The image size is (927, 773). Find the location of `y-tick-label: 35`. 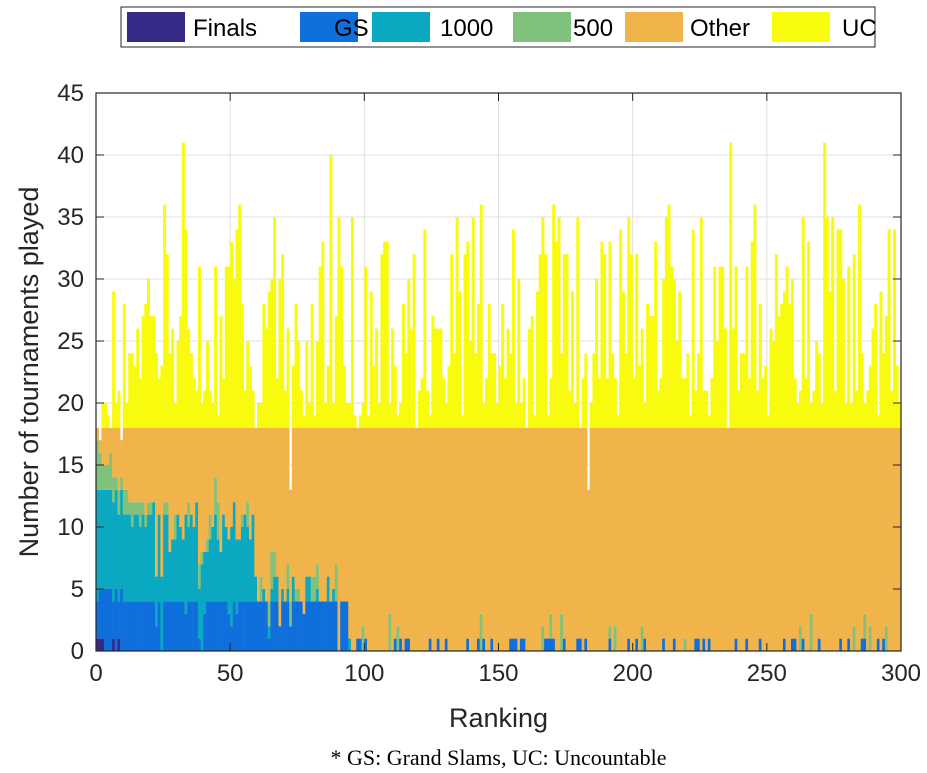

y-tick-label: 35 is located at coordinates (70, 217).